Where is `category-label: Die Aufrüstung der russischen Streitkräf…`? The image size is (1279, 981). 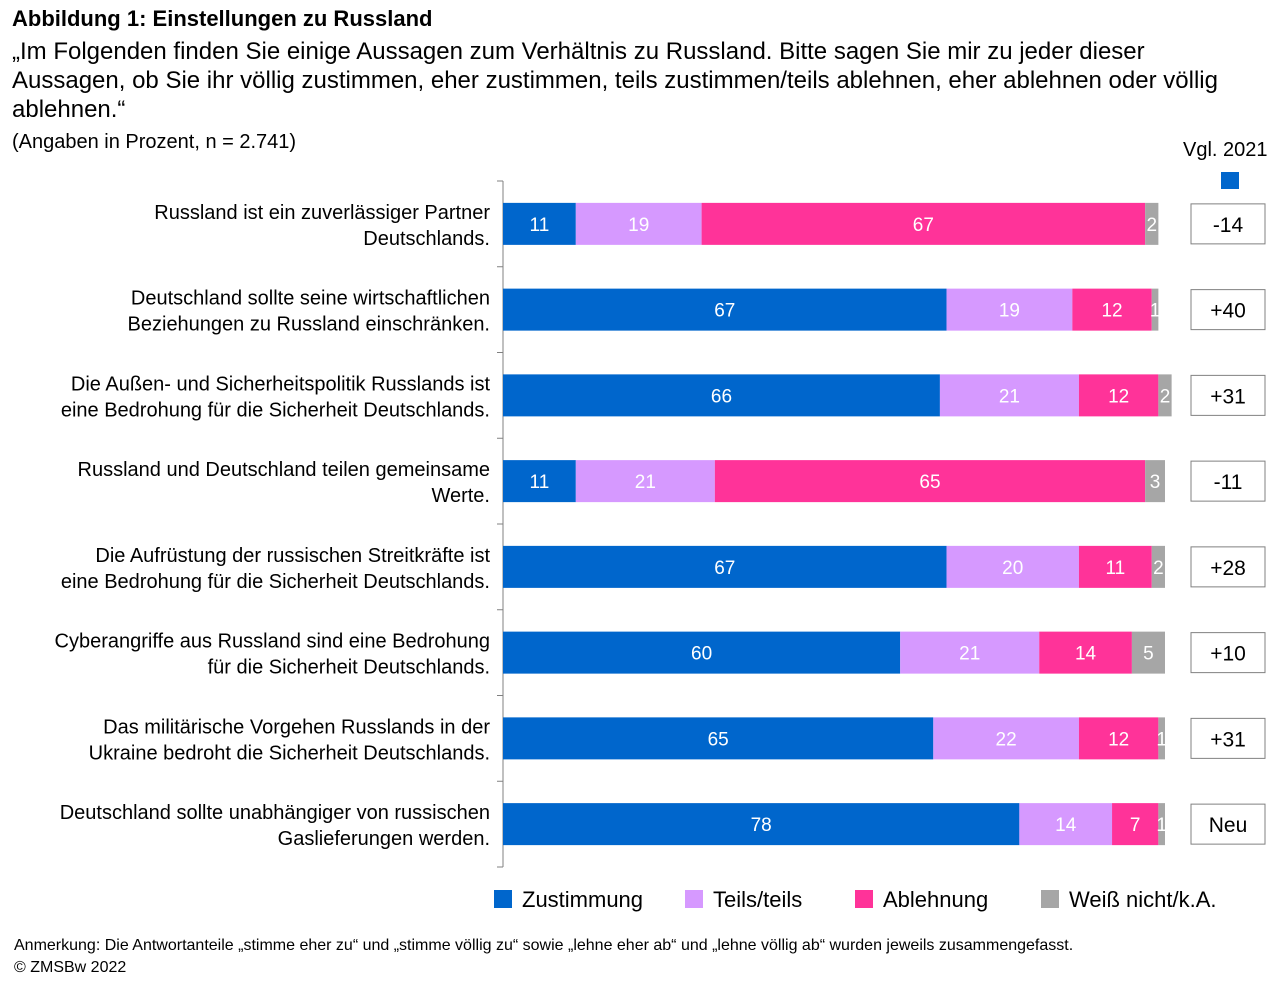 category-label: Die Aufrüstung der russischen Streitkräf… is located at coordinates (276, 569).